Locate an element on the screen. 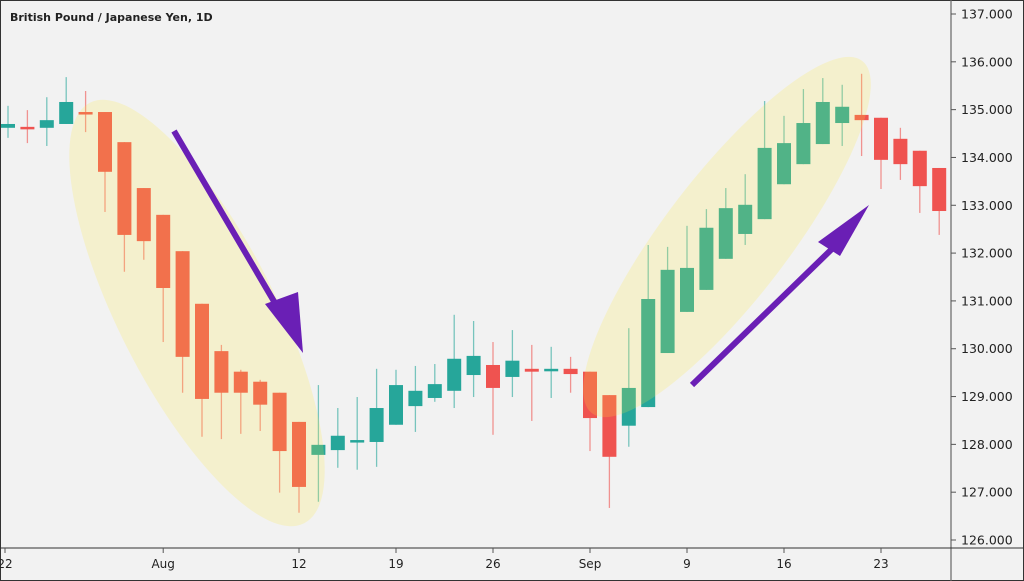 This screenshot has height=581, width=1024. y-tick-label: 135.000 is located at coordinates (987, 109).